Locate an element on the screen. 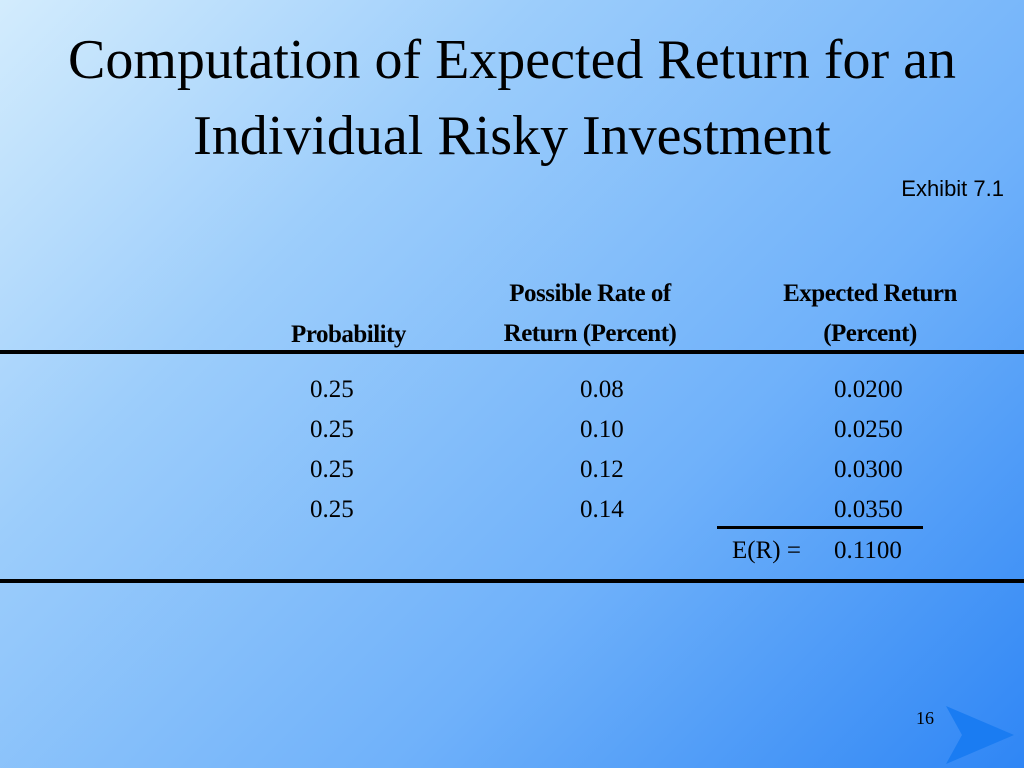 This screenshot has height=768, width=1024. table-row-1-probability: 0.25 is located at coordinates (332, 389).